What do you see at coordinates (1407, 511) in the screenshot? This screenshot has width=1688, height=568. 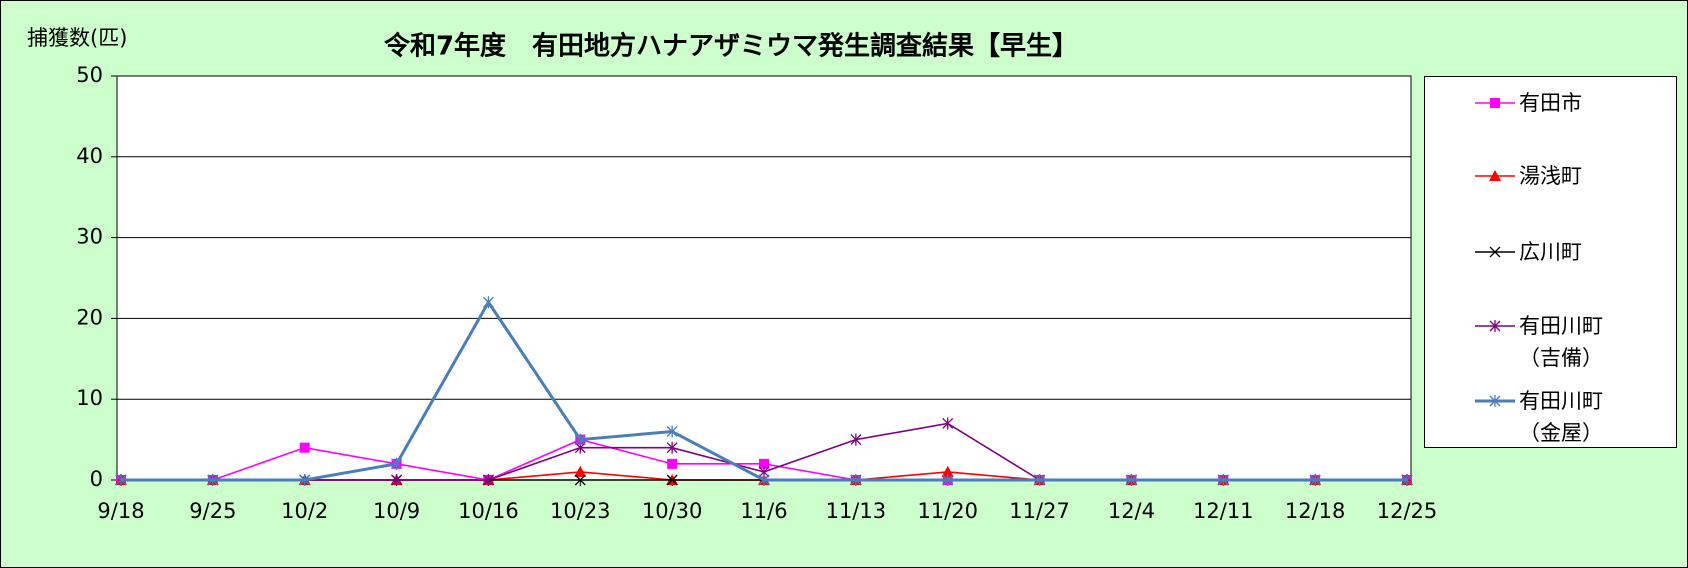 I see `x-tick-label: 12/25` at bounding box center [1407, 511].